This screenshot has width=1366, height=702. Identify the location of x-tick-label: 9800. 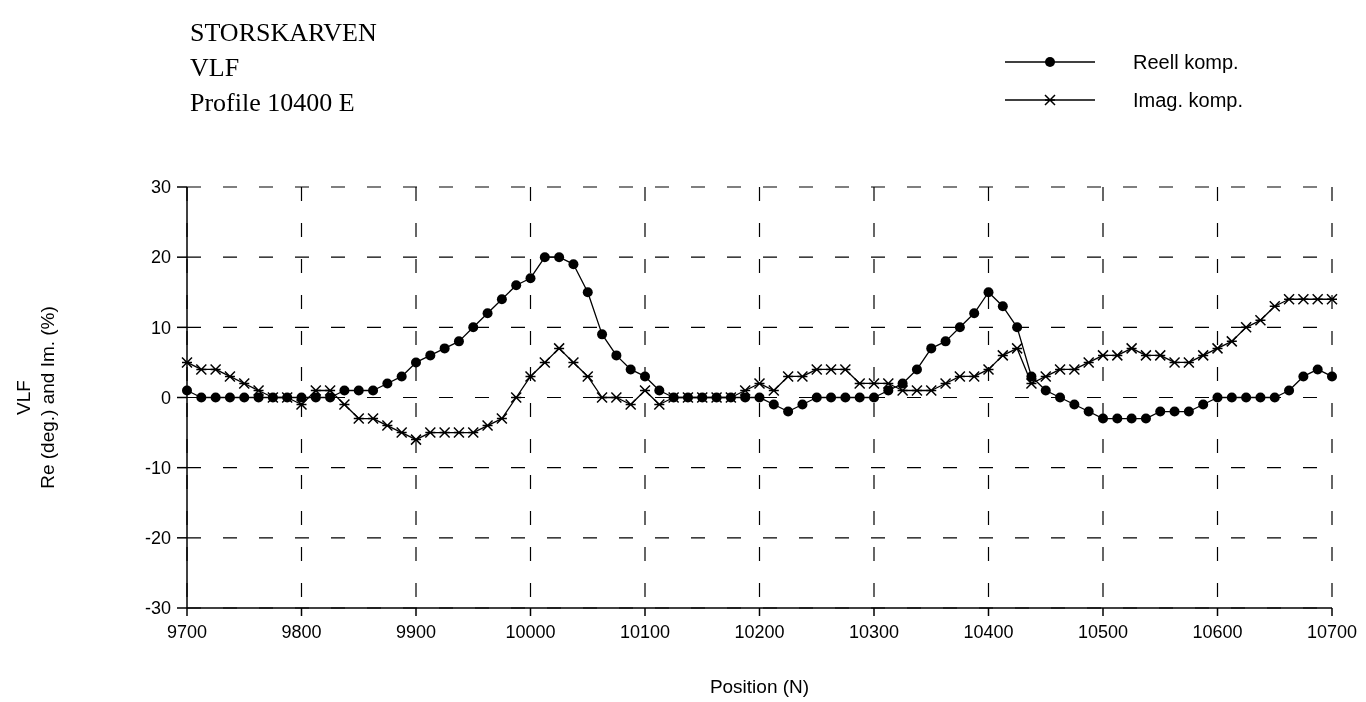
(301, 632).